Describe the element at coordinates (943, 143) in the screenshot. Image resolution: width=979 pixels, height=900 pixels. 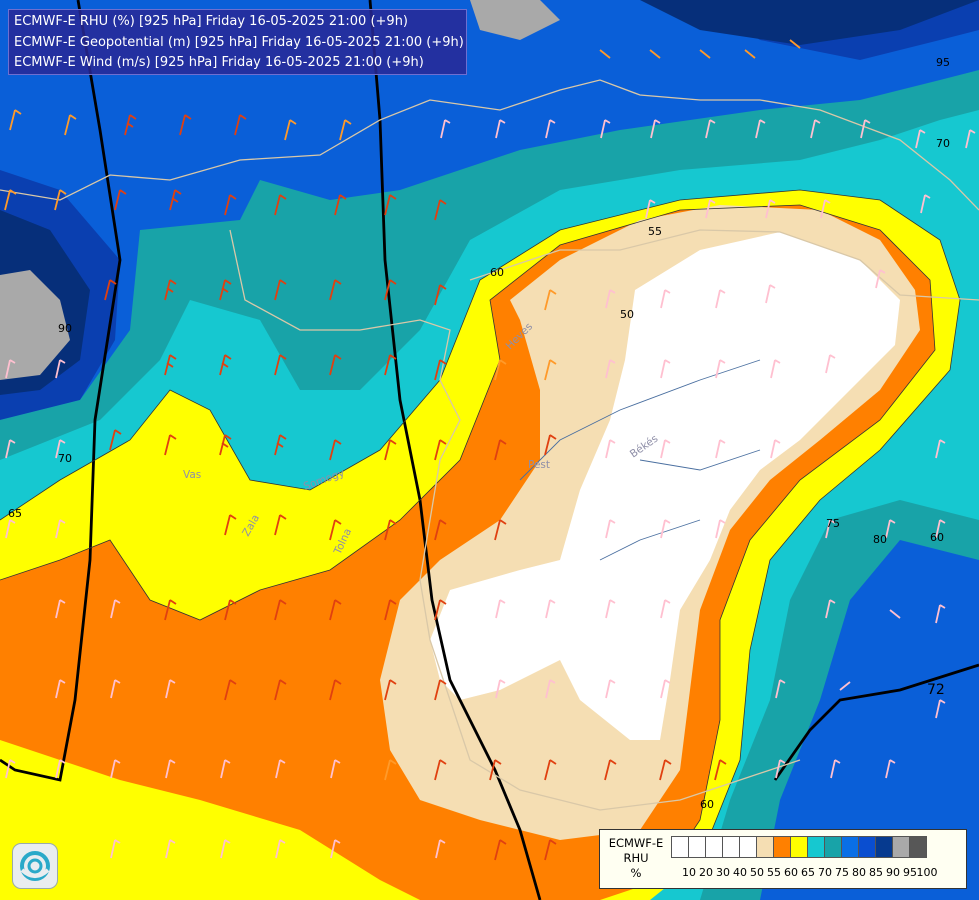
I see `contour-label-70-north: 70` at that location.